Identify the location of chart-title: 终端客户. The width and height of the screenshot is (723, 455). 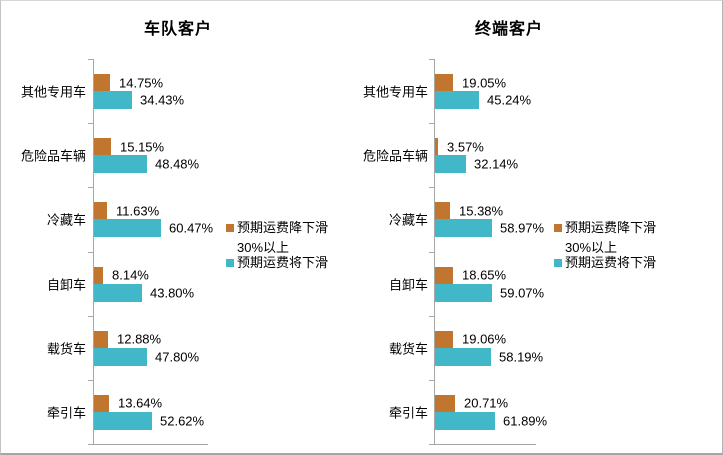
(509, 29).